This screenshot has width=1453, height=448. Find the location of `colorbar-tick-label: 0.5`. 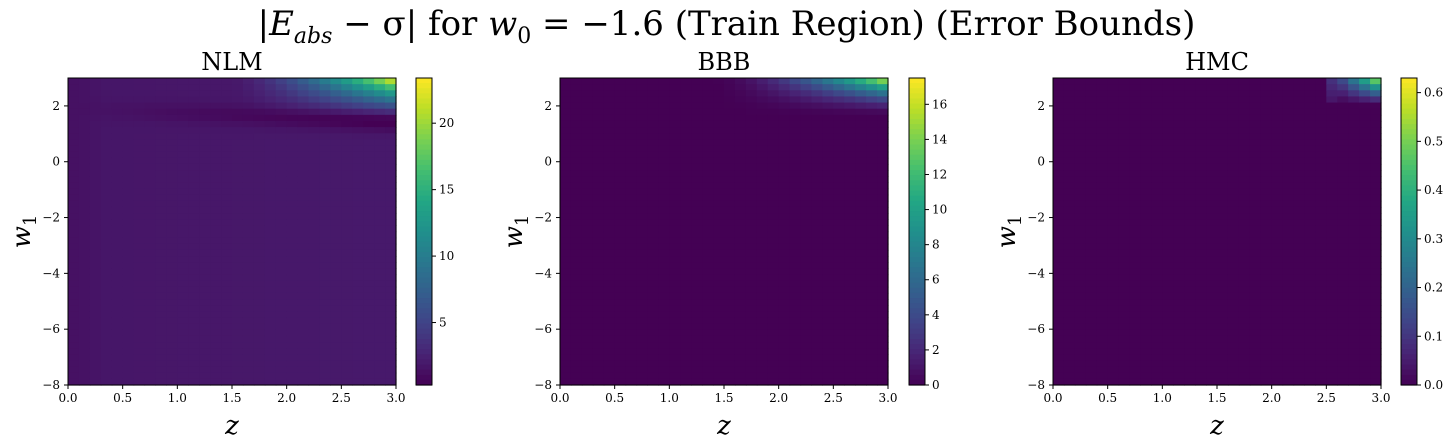

colorbar-tick-label: 0.5 is located at coordinates (1433, 141).